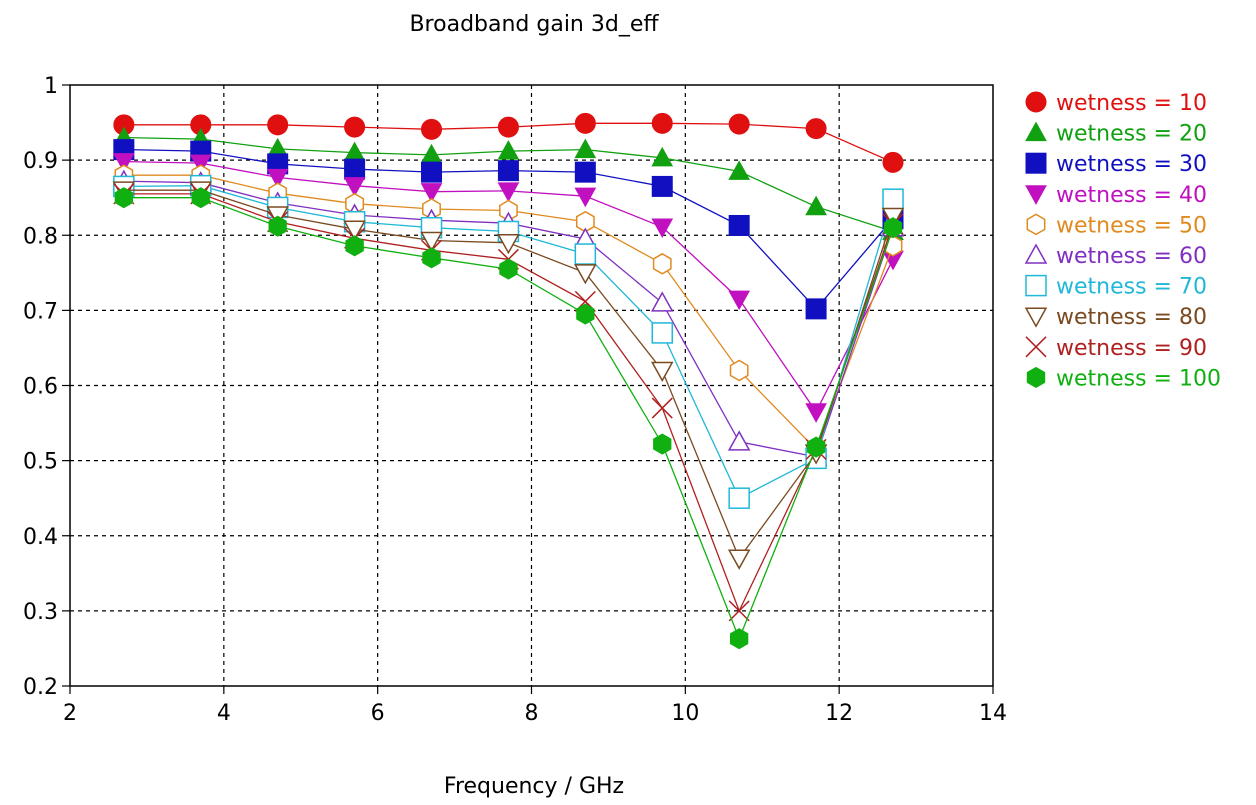 The height and width of the screenshot is (805, 1256). What do you see at coordinates (40, 537) in the screenshot?
I see `y-tick-label: 0.4` at bounding box center [40, 537].